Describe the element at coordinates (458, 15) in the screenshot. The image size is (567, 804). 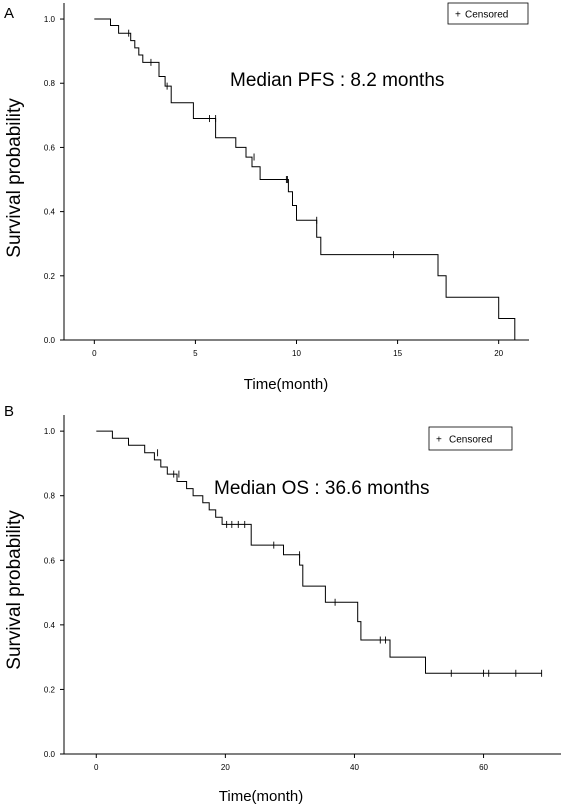
I see `panel-a-legend-marker: +` at that location.